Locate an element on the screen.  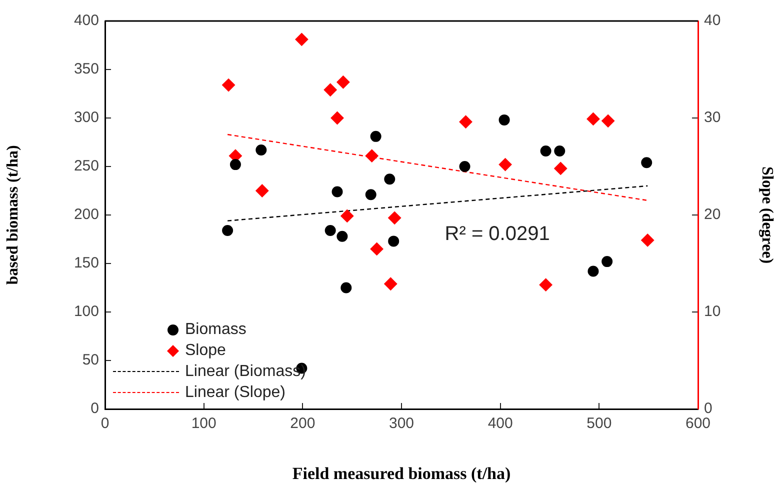
y2-tick-label: 40 is located at coordinates (712, 21).